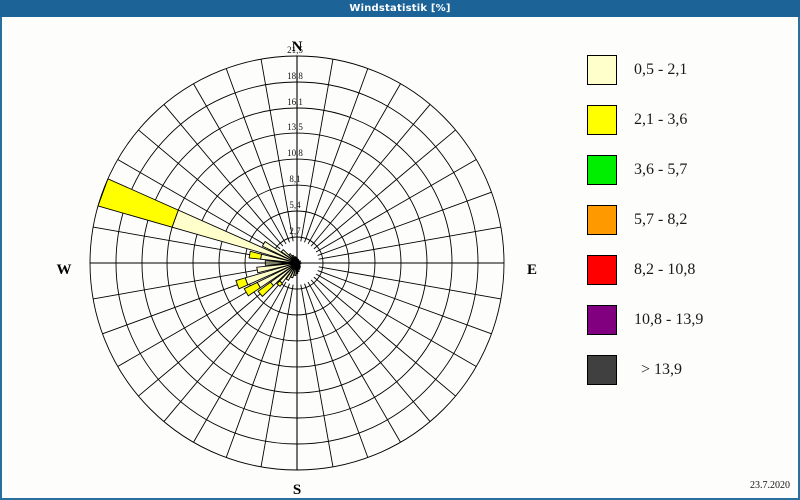 The height and width of the screenshot is (500, 800). I want to click on radial-tick-label: 10,8, so click(295, 153).